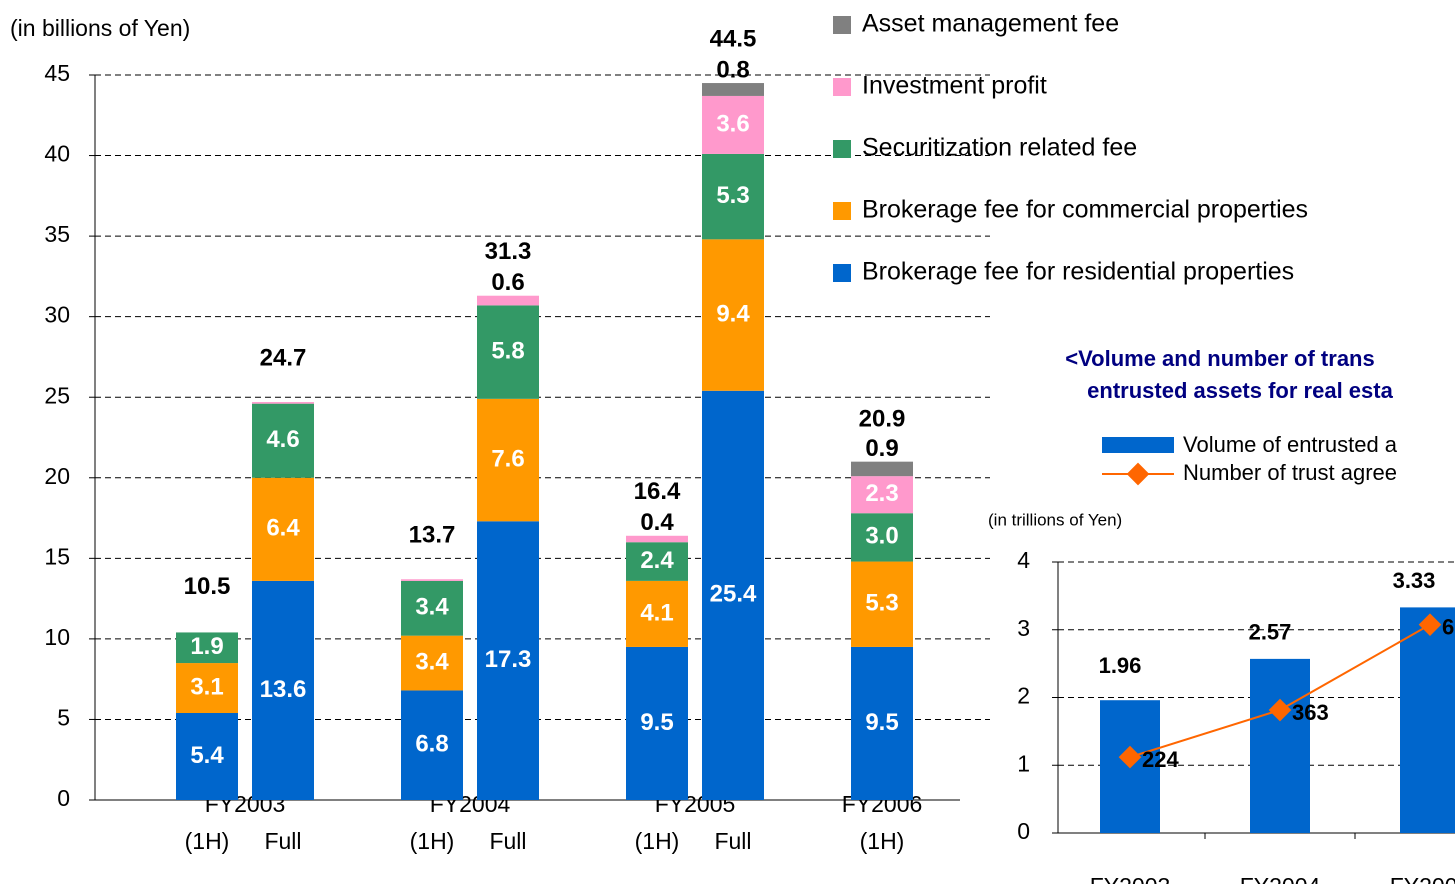 Image resolution: width=1455 pixels, height=884 pixels. I want to click on y-tick-label: 15, so click(57, 556).